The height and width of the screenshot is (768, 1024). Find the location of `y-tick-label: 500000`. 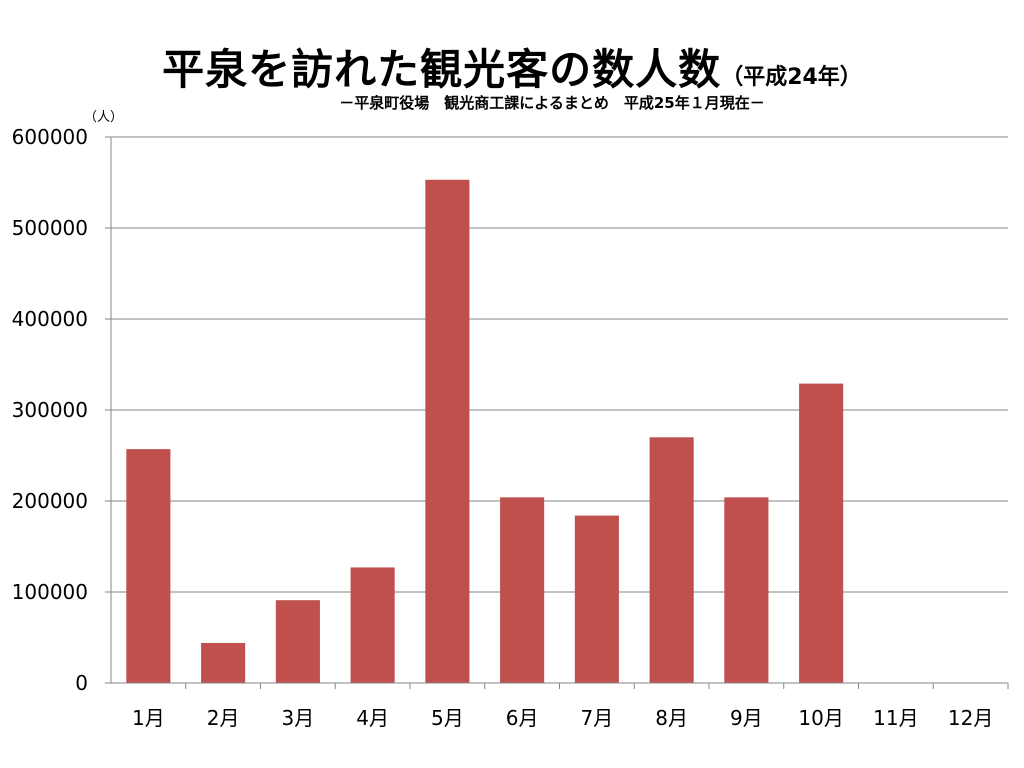

y-tick-label: 500000 is located at coordinates (50, 228).